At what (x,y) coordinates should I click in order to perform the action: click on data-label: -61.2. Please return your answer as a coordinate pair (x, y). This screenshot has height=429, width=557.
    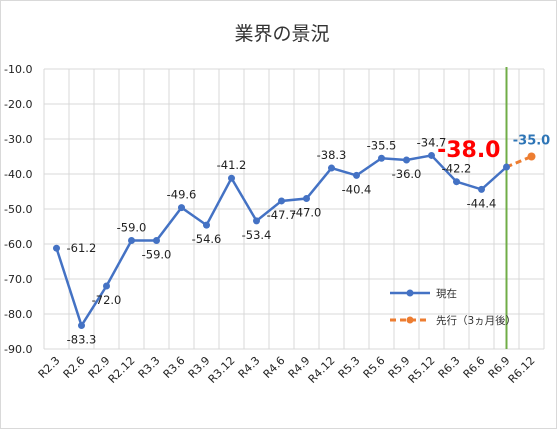
    Looking at the image, I should click on (82, 248).